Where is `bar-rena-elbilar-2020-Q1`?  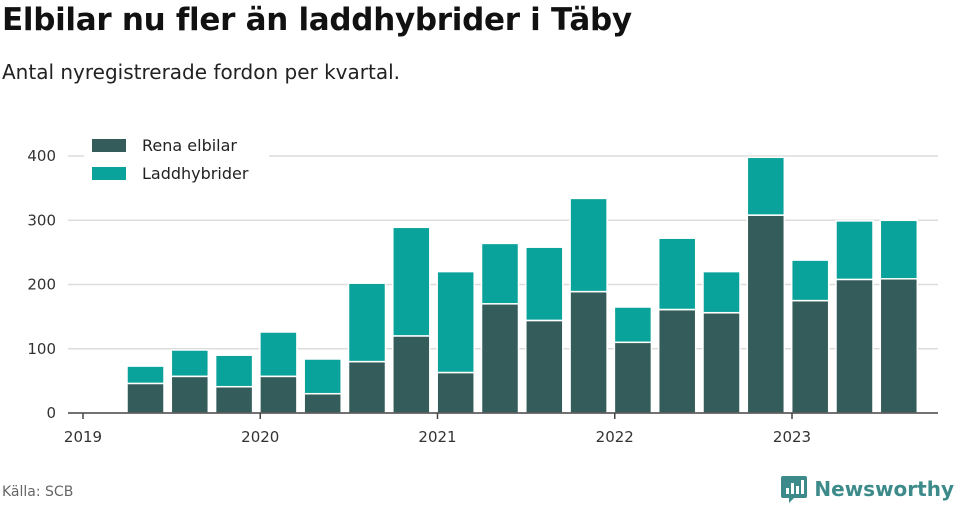 bar-rena-elbilar-2020-Q1 is located at coordinates (278, 394).